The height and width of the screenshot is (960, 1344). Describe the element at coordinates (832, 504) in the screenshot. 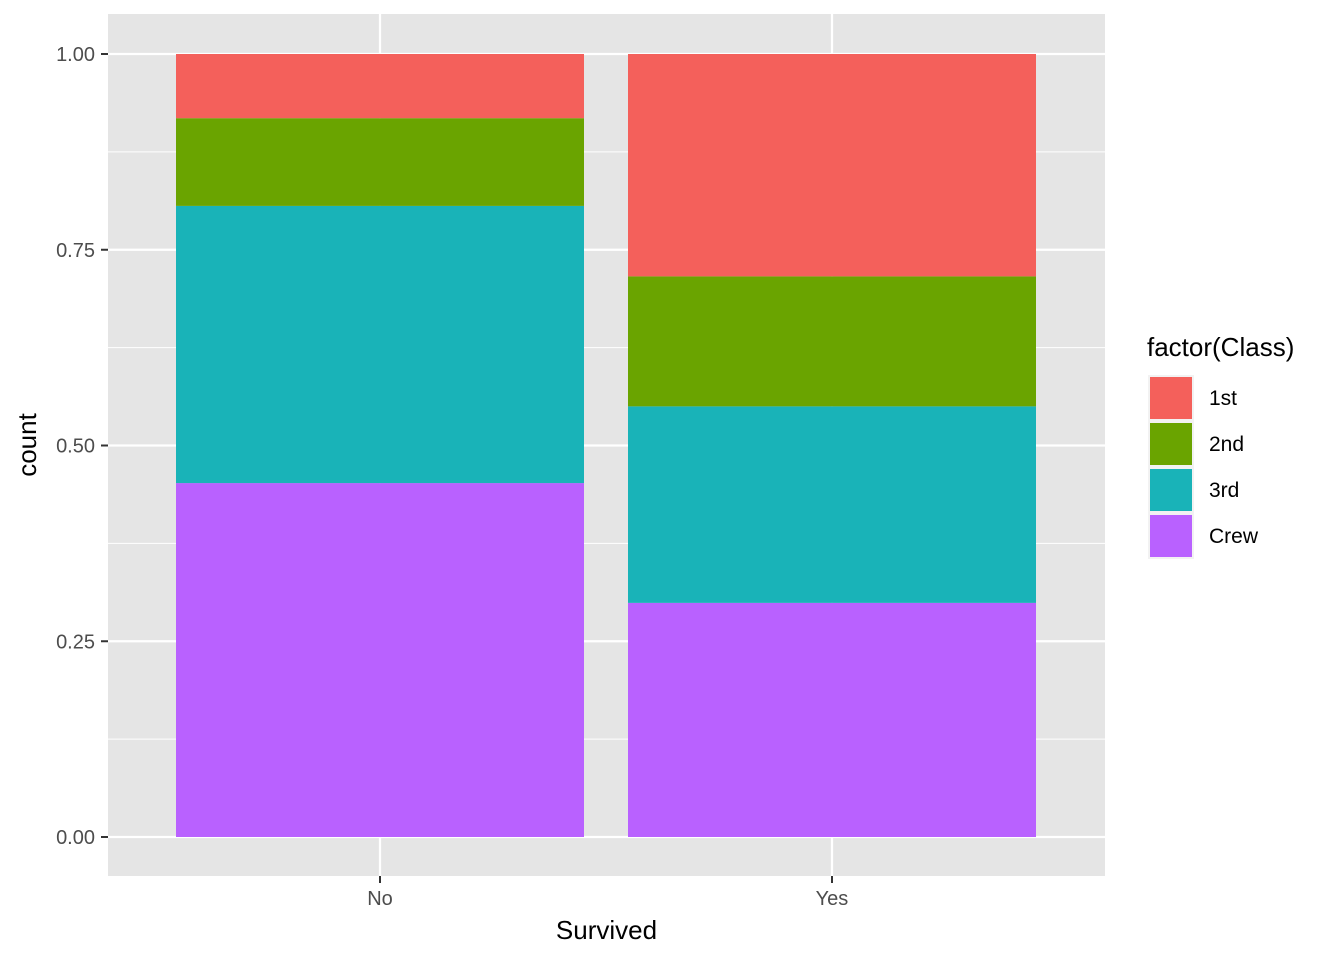

I see `bar-segment-yes-3rd` at that location.